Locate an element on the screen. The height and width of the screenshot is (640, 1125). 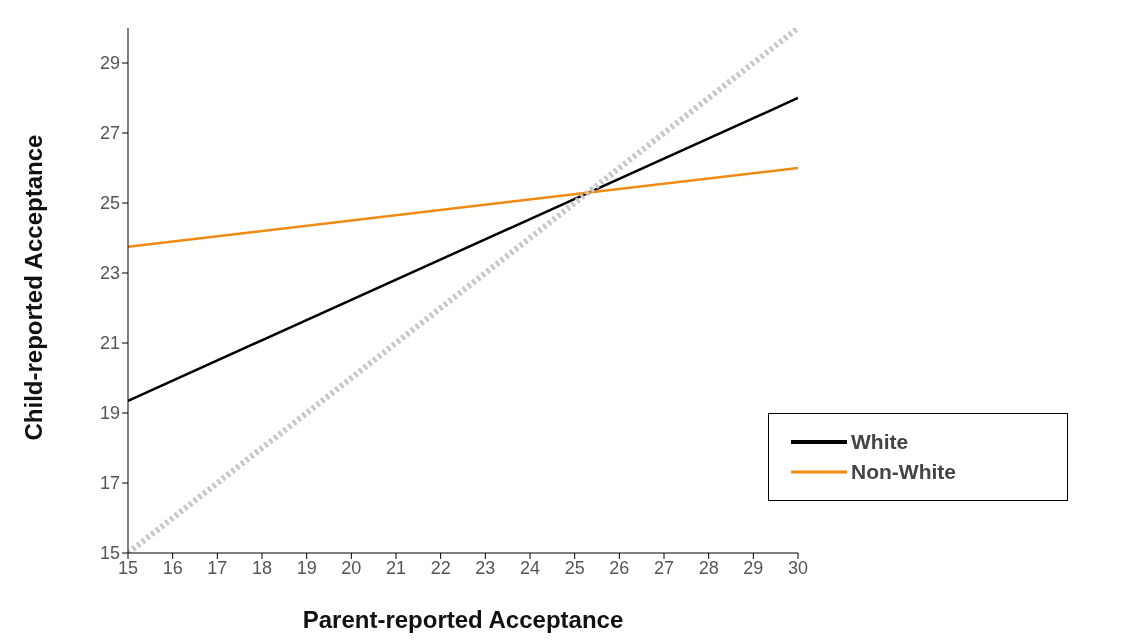
x-tick-label: 20 is located at coordinates (351, 567).